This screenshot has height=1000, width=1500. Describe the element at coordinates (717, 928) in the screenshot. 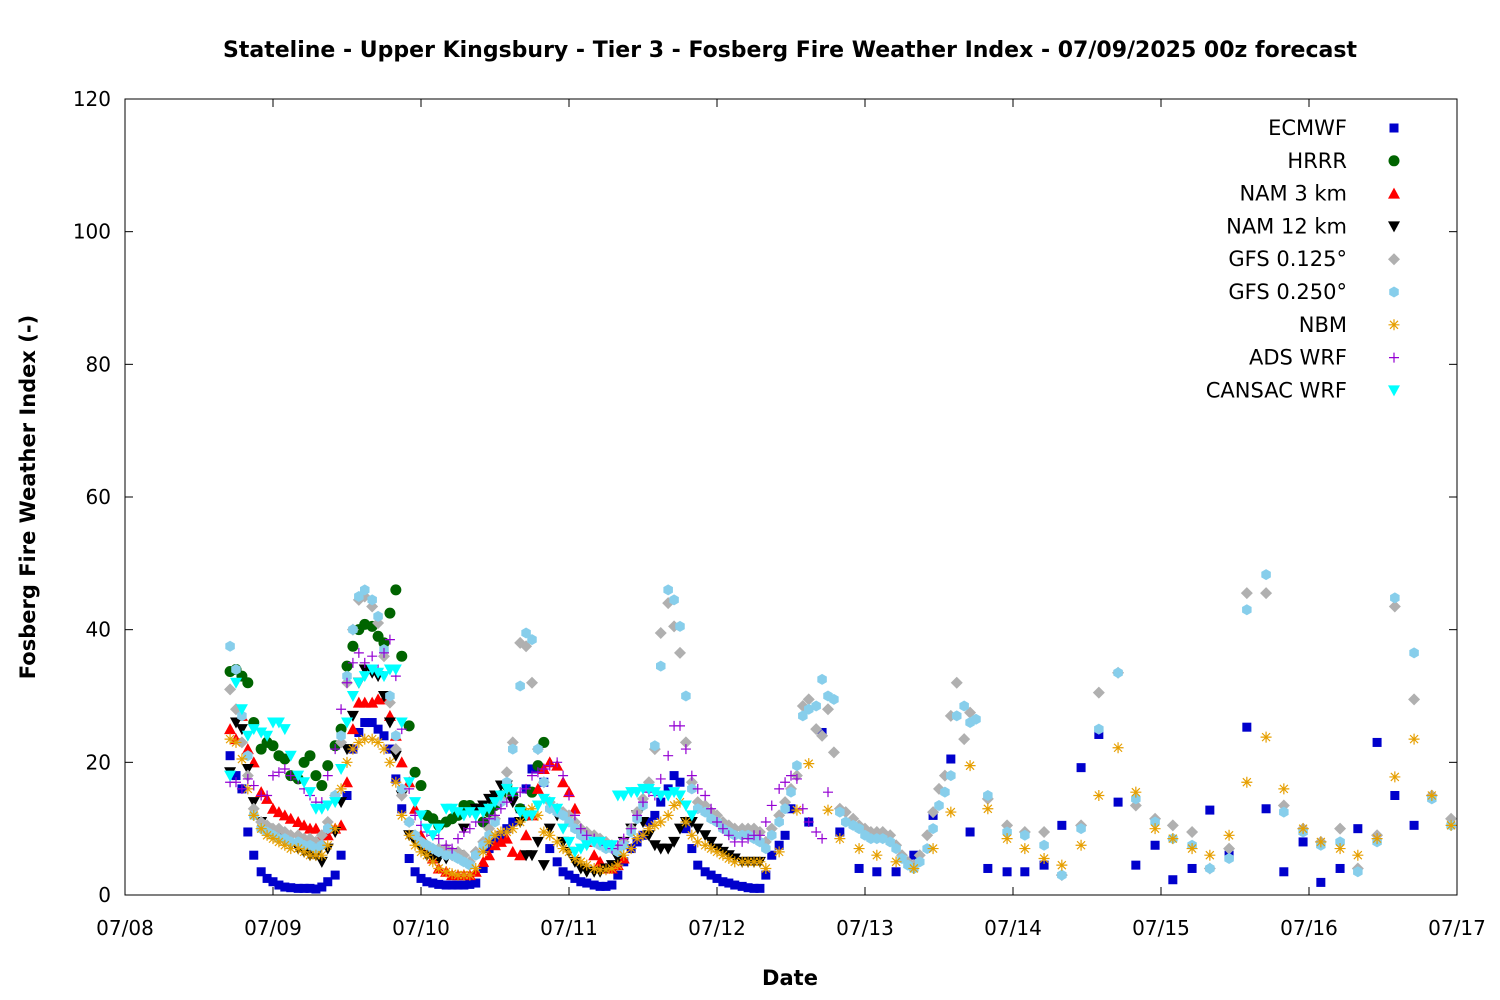

I see `x-tick-label: 07/12` at that location.